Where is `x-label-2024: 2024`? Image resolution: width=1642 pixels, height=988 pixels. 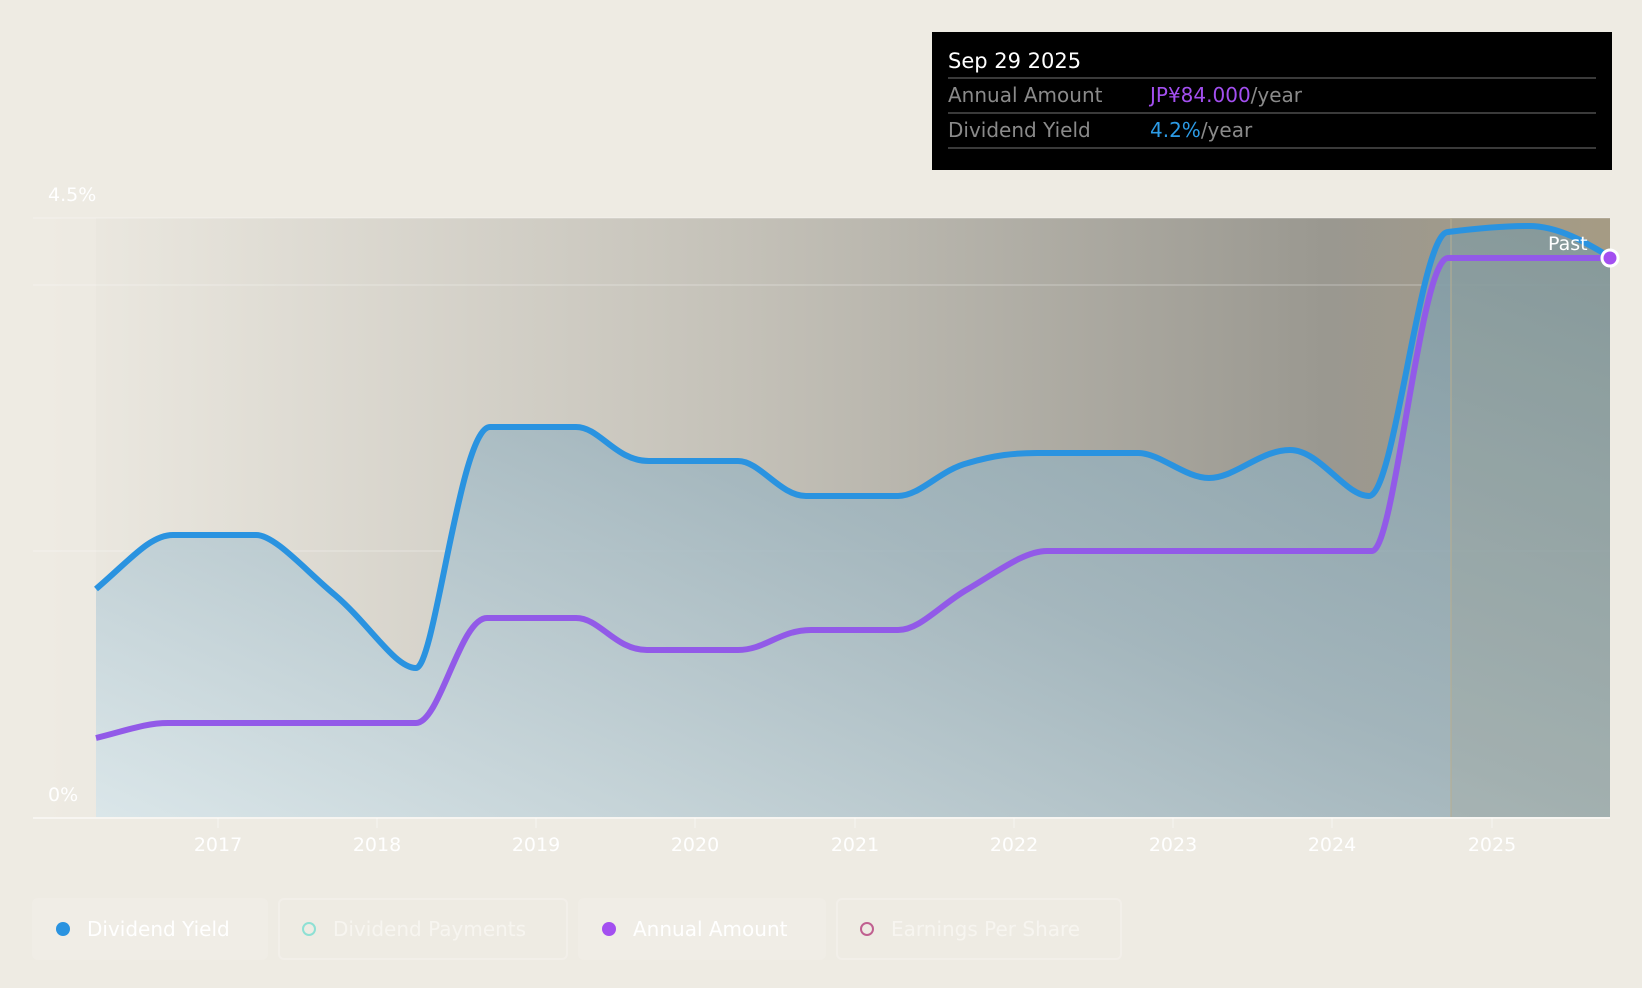 x-label-2024: 2024 is located at coordinates (1332, 845).